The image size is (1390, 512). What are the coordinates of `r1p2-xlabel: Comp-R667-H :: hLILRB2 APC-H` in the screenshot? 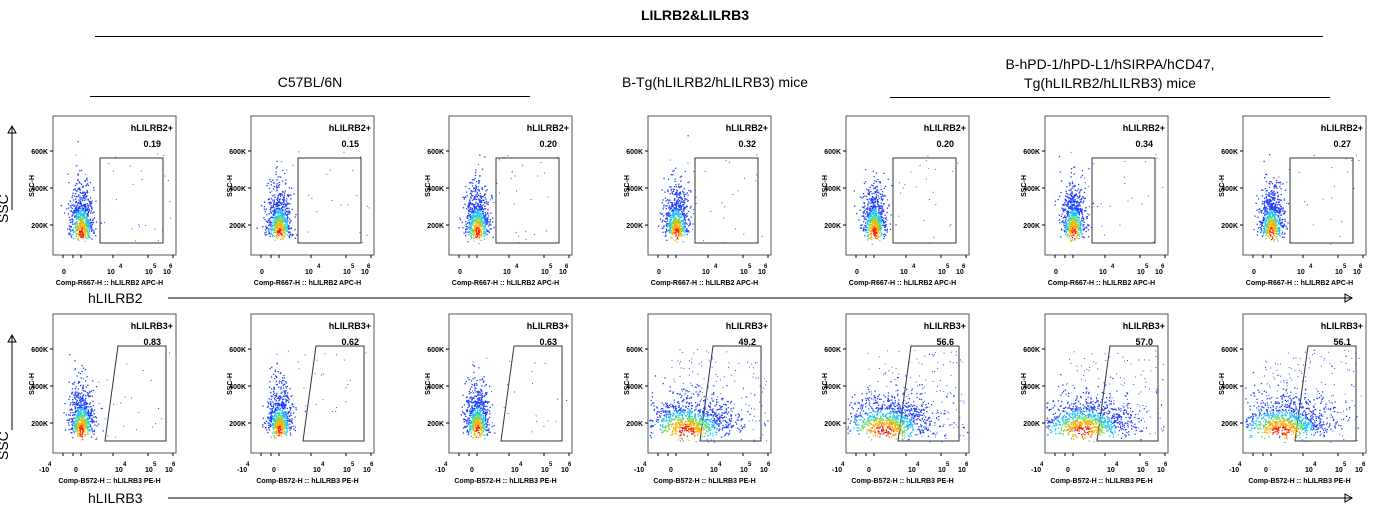 It's located at (307, 283).